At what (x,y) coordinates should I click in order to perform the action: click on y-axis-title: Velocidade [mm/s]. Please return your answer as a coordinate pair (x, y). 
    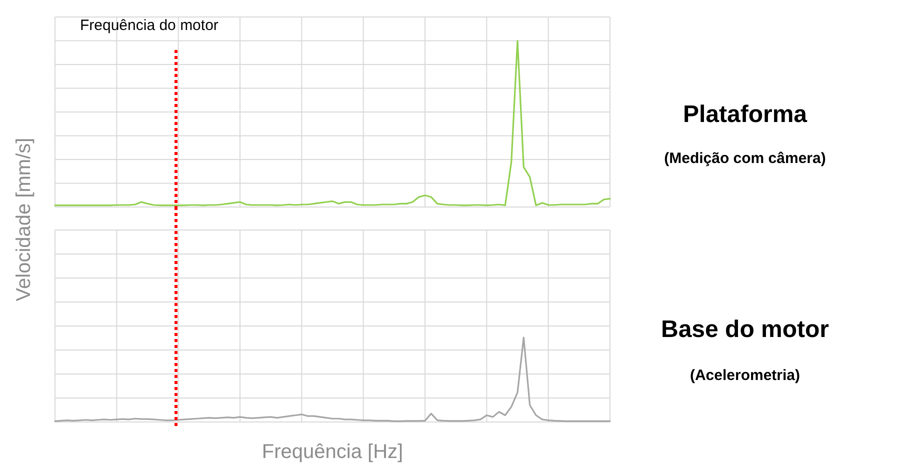
    Looking at the image, I should click on (24, 220).